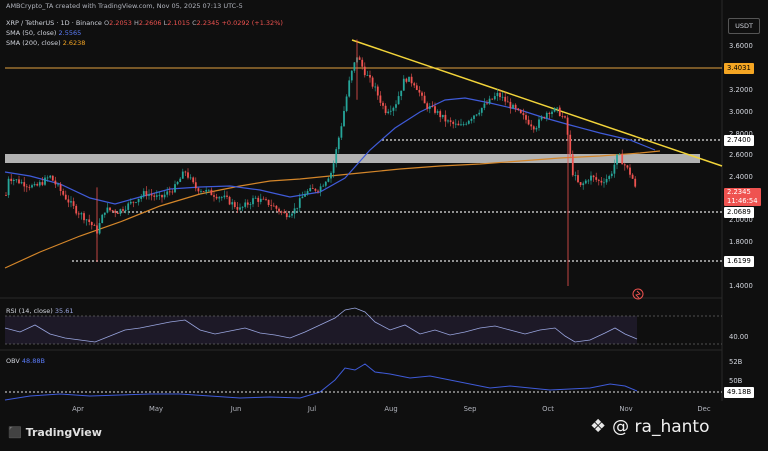  What do you see at coordinates (739, 392) in the screenshot?
I see `obv-level-tag: 49.18B` at bounding box center [739, 392].